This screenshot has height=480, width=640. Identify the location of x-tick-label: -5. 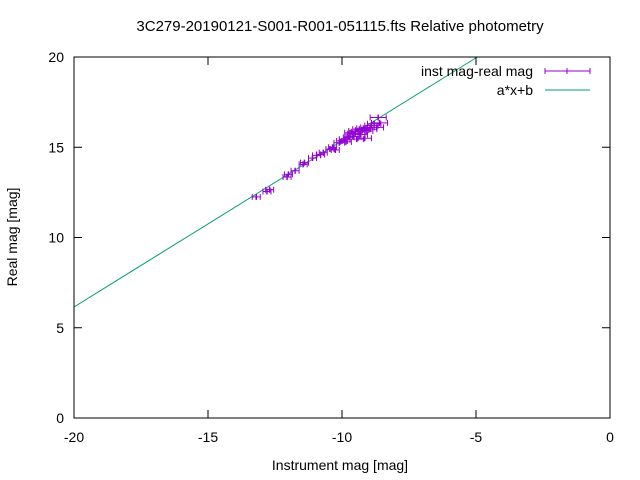
(476, 437).